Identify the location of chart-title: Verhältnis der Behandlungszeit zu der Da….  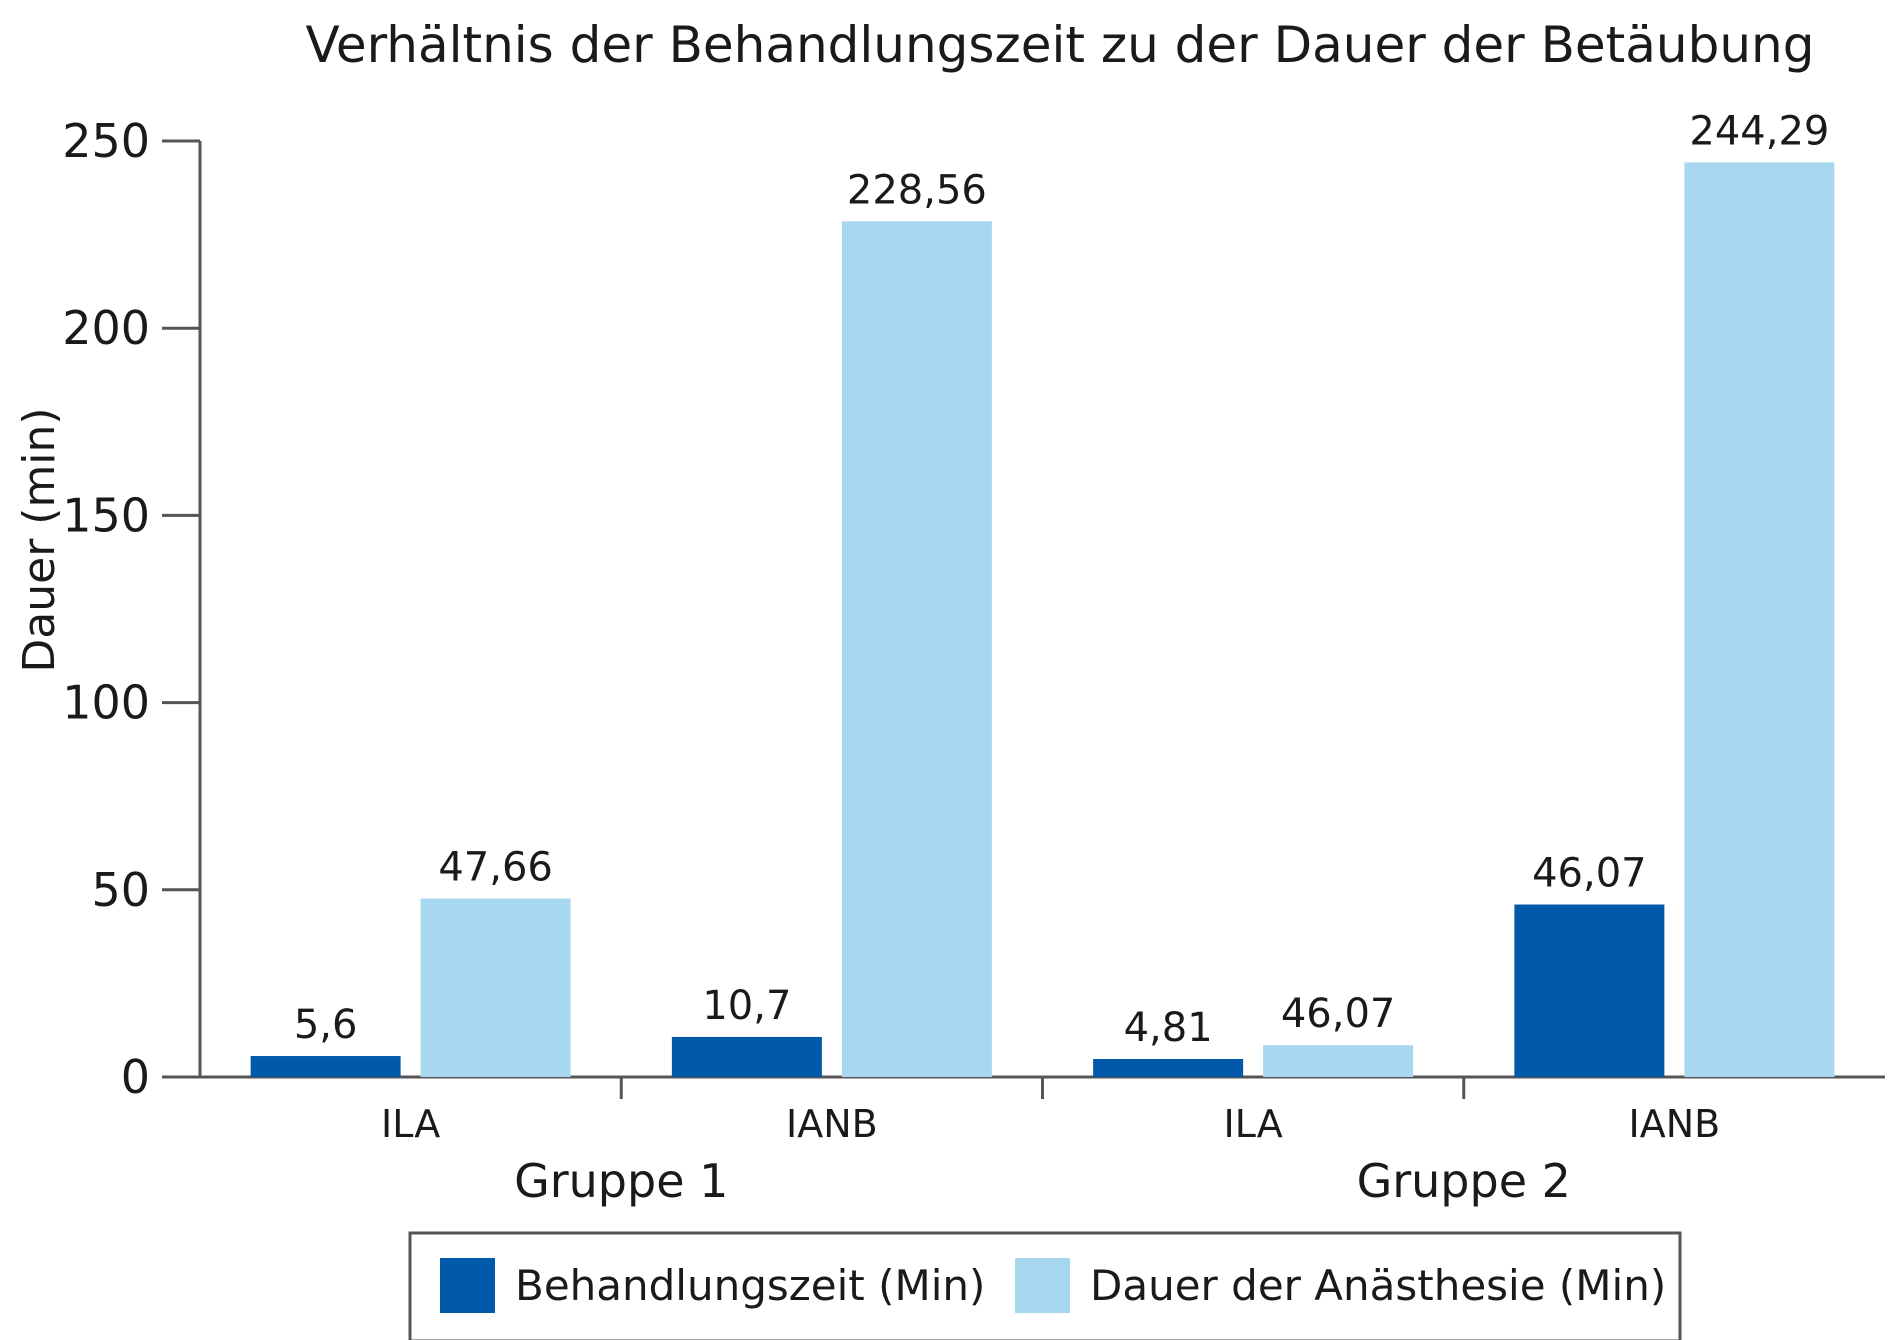
(1060, 45).